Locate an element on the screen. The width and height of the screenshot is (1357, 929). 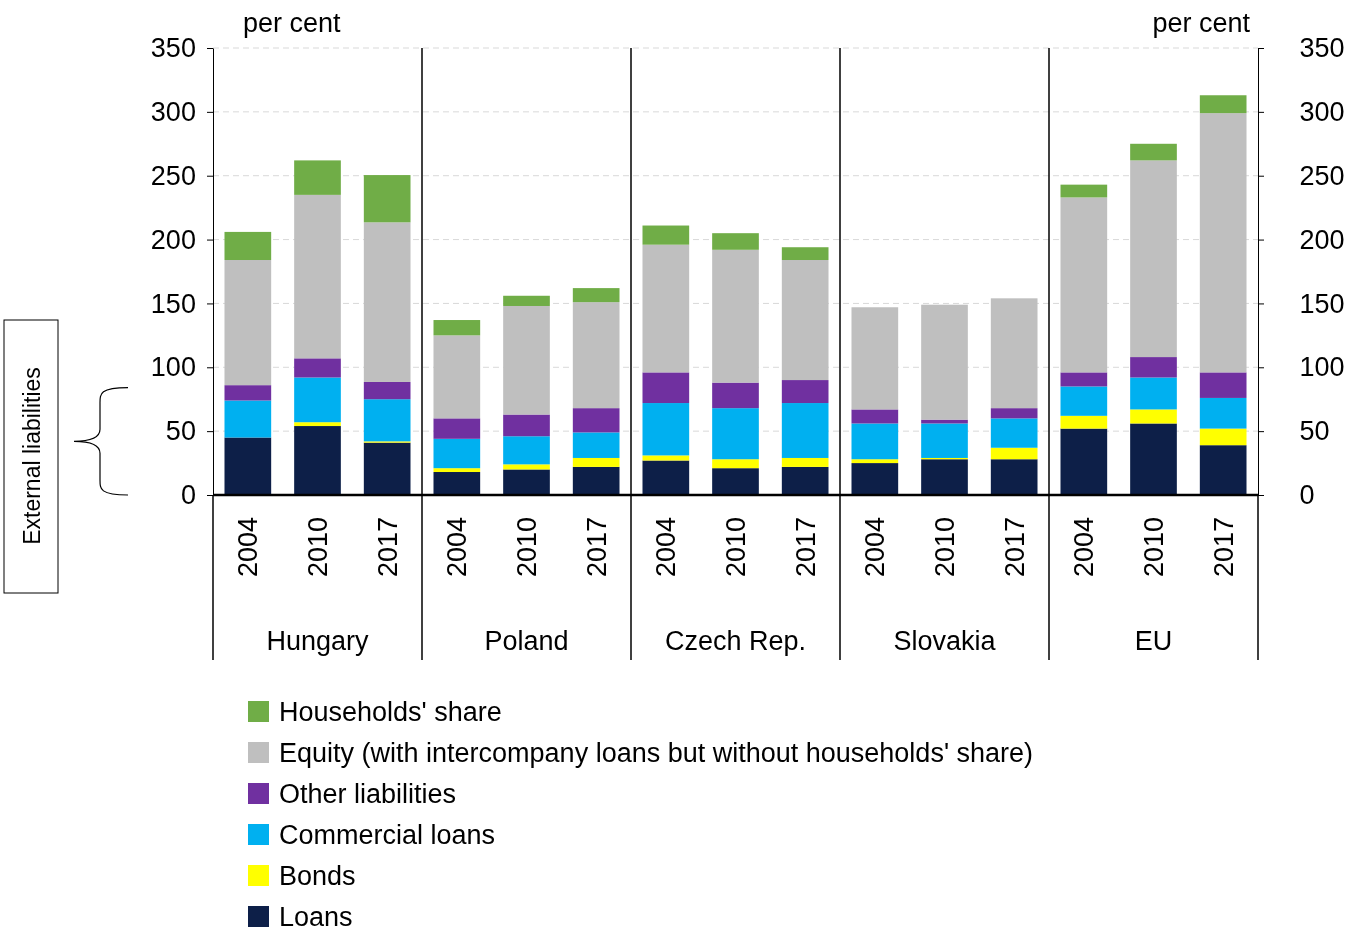
y2-tick-label: 100 is located at coordinates (1322, 367).